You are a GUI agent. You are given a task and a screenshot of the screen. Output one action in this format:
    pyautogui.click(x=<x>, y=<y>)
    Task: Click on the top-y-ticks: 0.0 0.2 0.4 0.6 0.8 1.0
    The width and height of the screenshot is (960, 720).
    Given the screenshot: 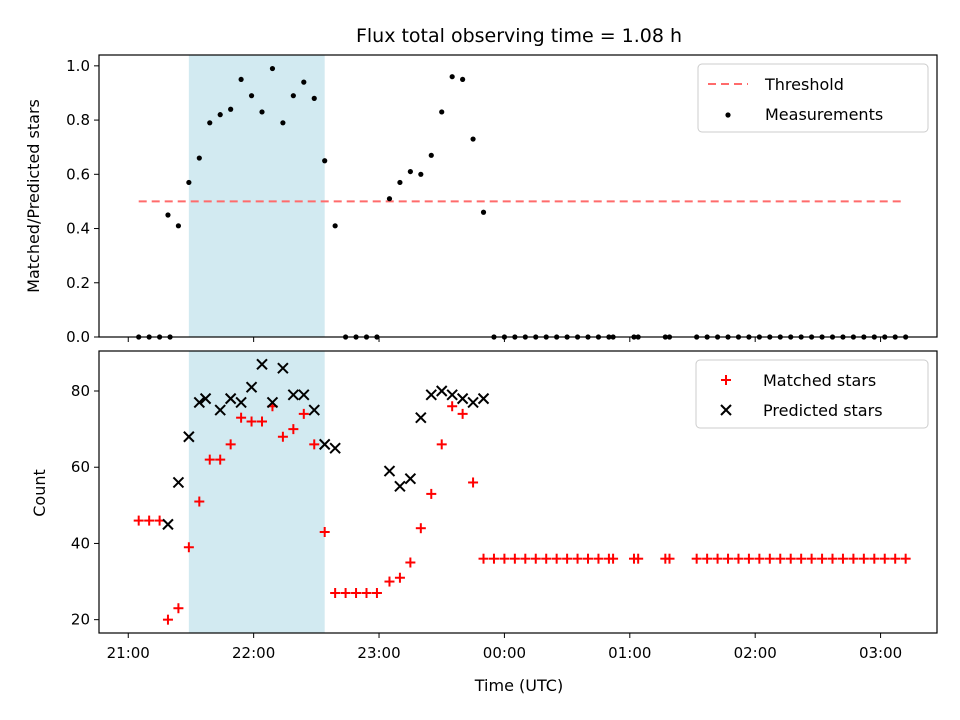 What is the action you would take?
    pyautogui.click(x=82, y=201)
    